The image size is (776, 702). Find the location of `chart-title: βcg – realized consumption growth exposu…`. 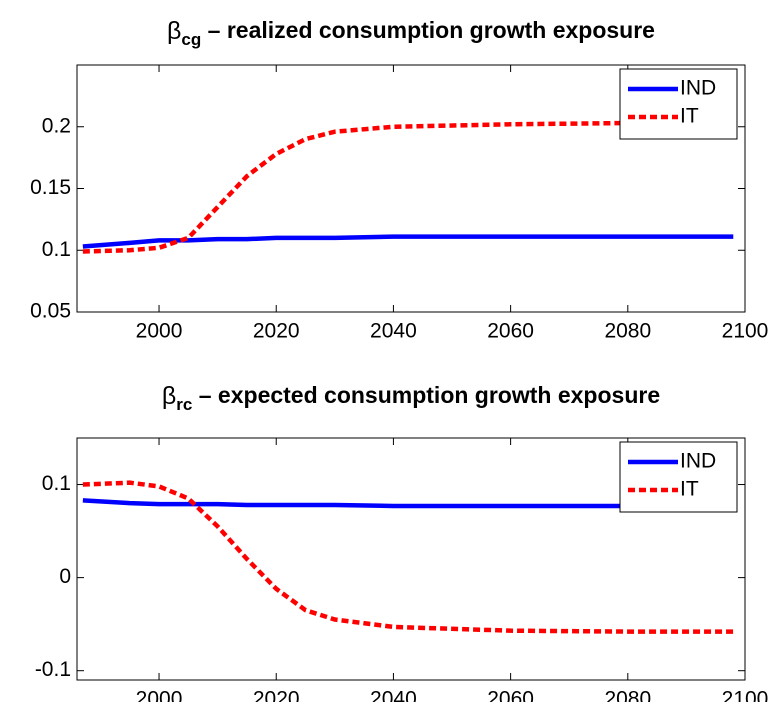

chart-title: βcg – realized consumption growth exposu… is located at coordinates (411, 33).